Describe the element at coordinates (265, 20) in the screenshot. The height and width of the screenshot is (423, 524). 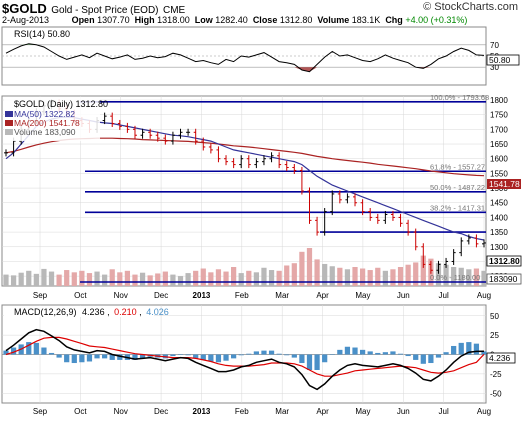
I see `close-label: Close` at that location.